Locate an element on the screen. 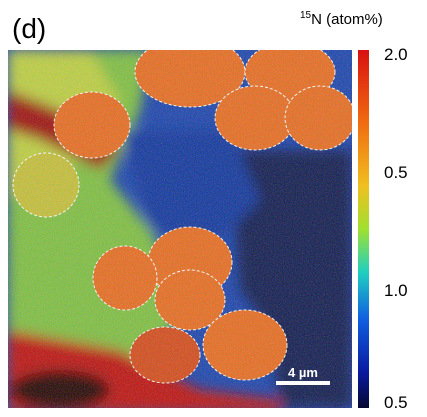 The height and width of the screenshot is (417, 427). panel-label: (d) is located at coordinates (29, 28).